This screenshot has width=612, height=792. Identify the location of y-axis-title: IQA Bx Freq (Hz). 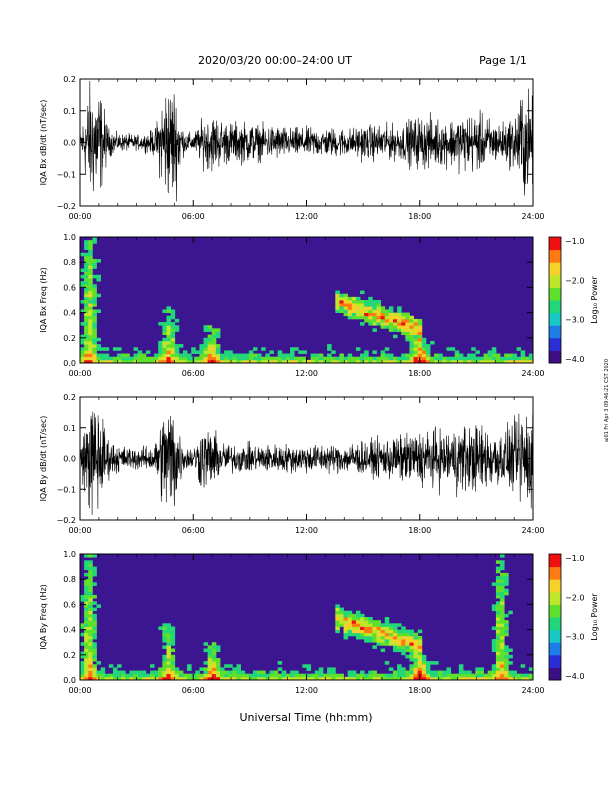
(43, 300).